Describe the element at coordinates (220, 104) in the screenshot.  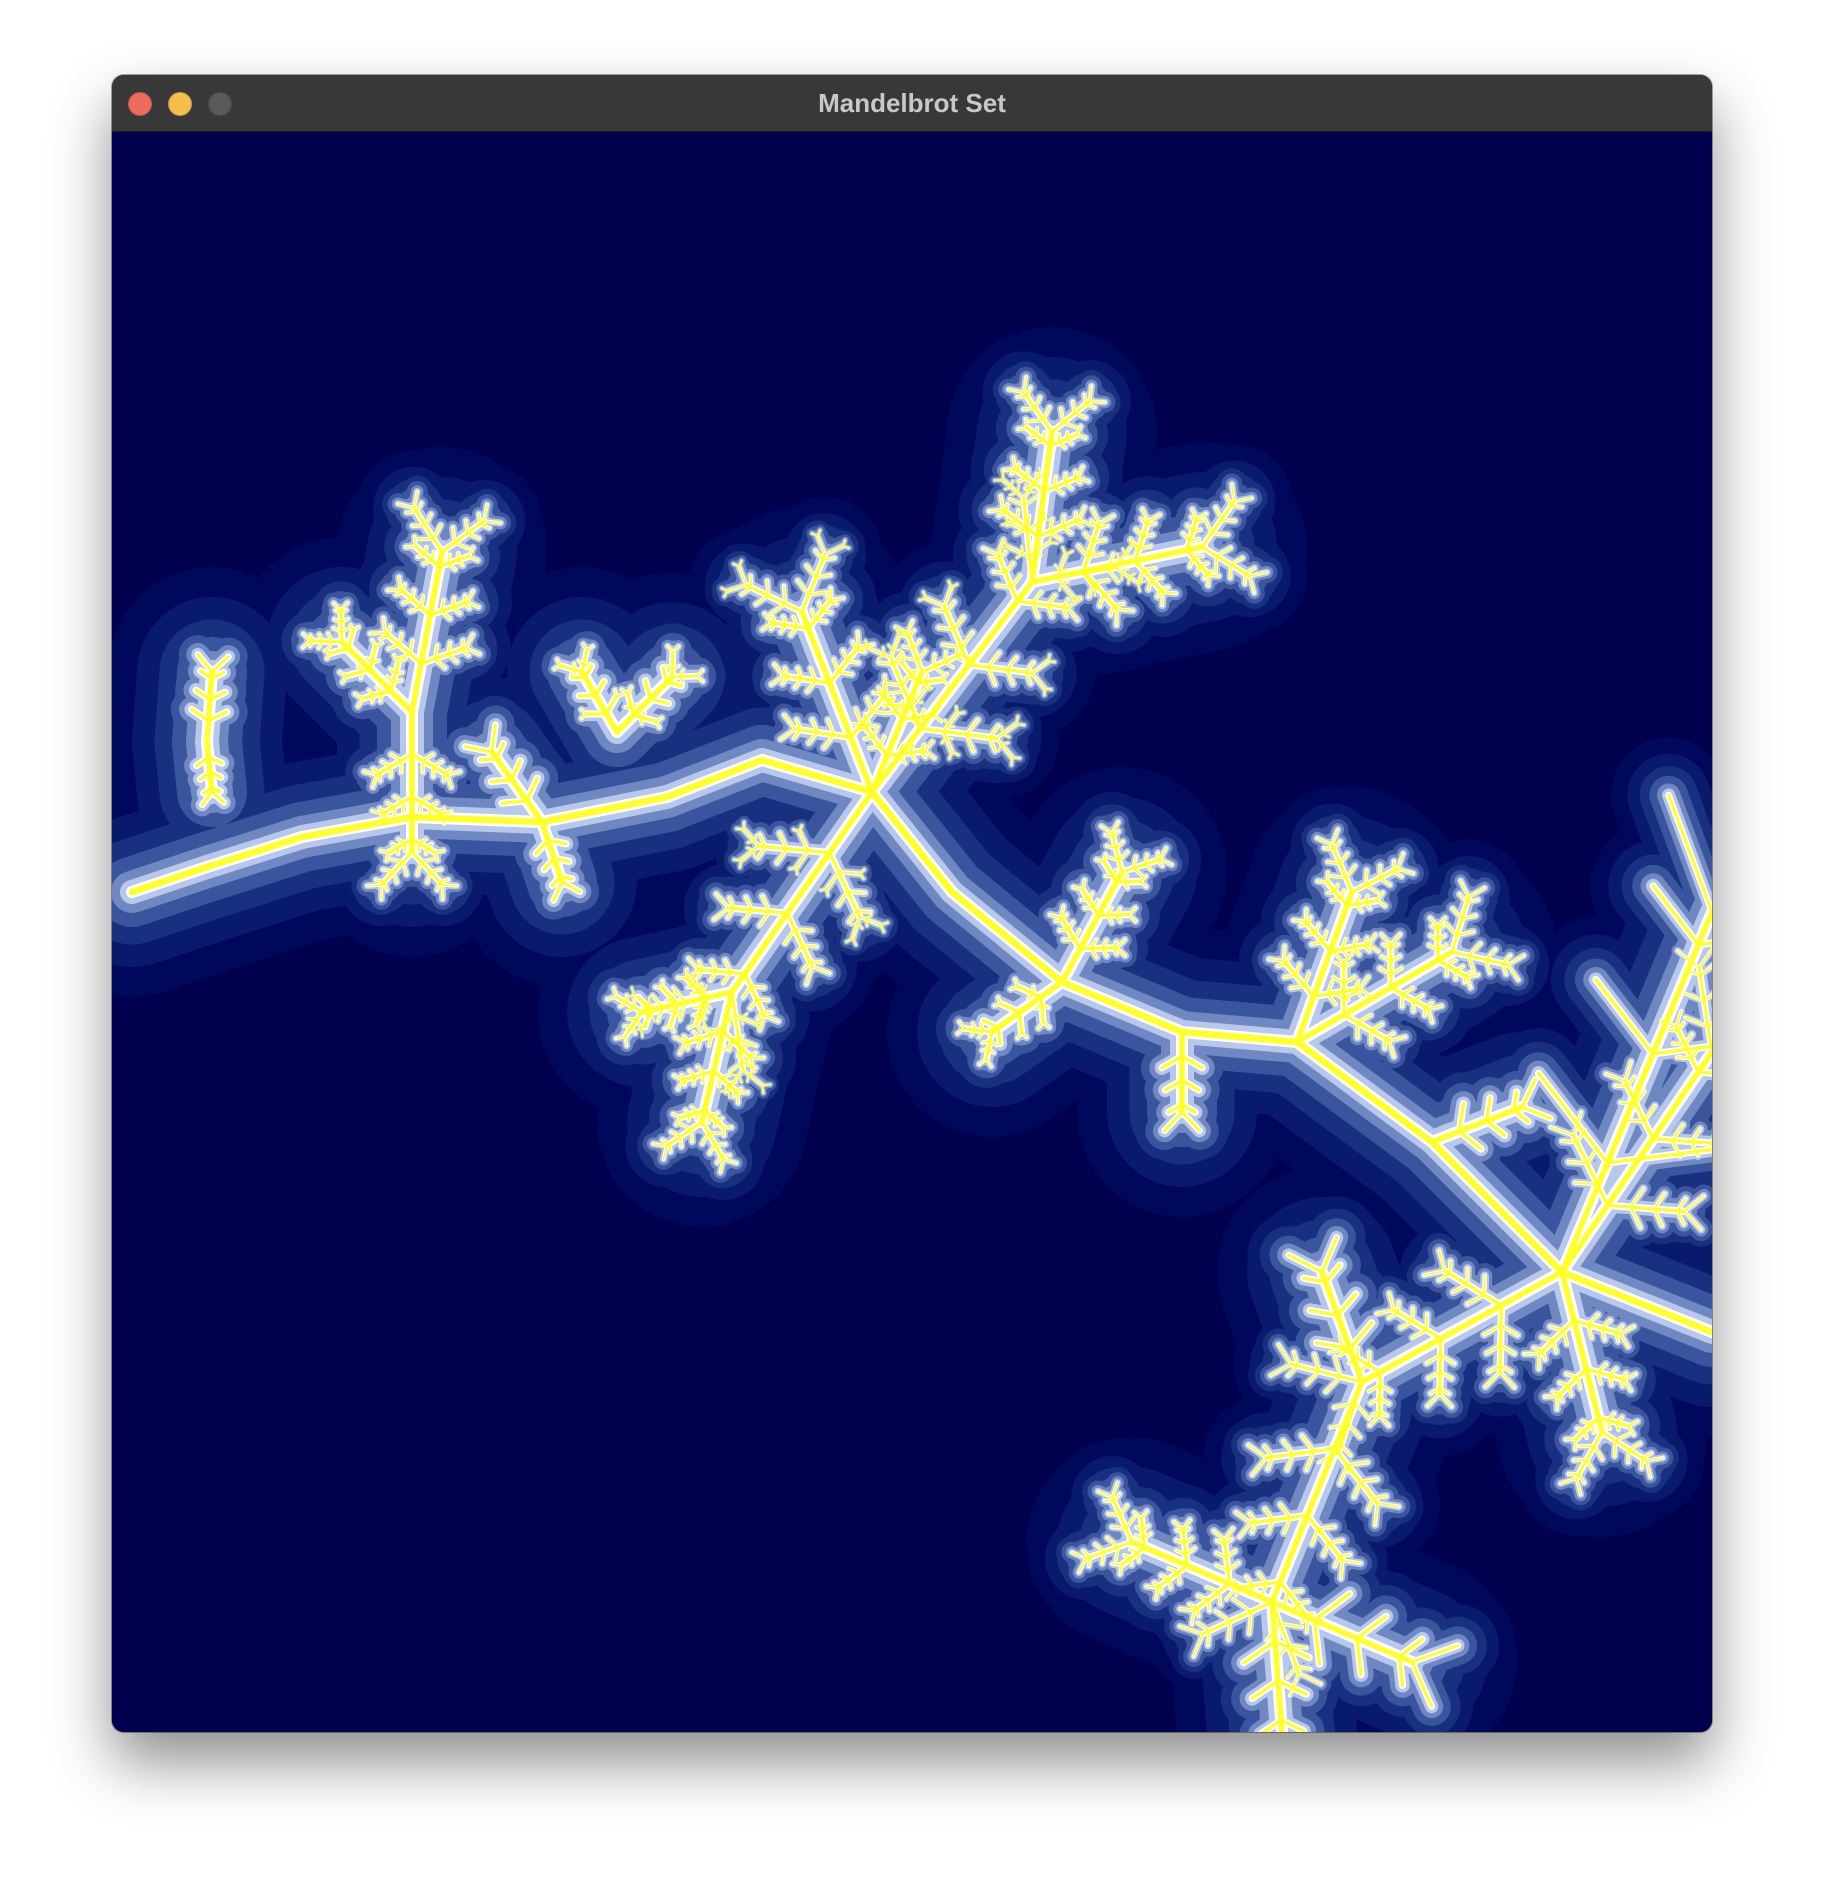
I see `zoom-button` at that location.